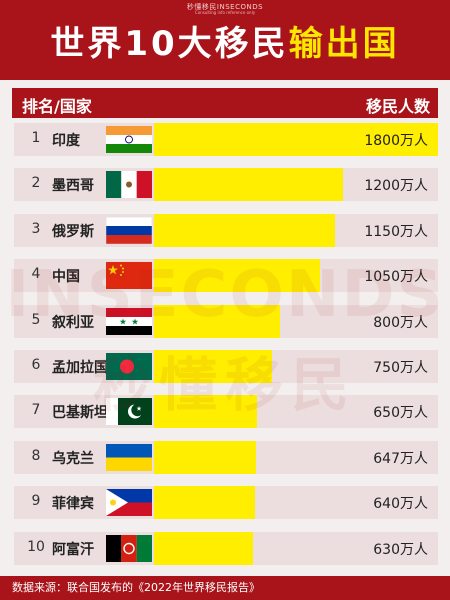 This screenshot has width=450, height=600. I want to click on title-main: 世界10大移民, so click(169, 44).